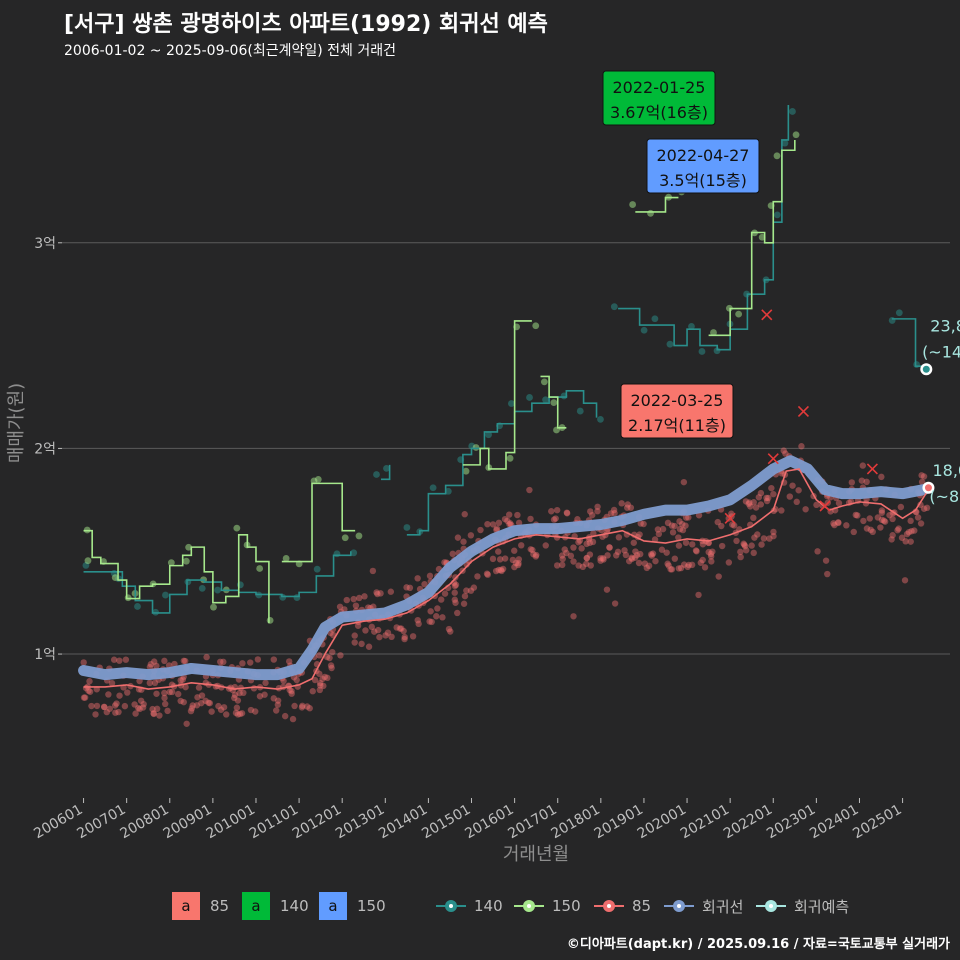 This screenshot has width=960, height=960. Describe the element at coordinates (622, 906) in the screenshot. I see `legend-line-85: 85` at that location.